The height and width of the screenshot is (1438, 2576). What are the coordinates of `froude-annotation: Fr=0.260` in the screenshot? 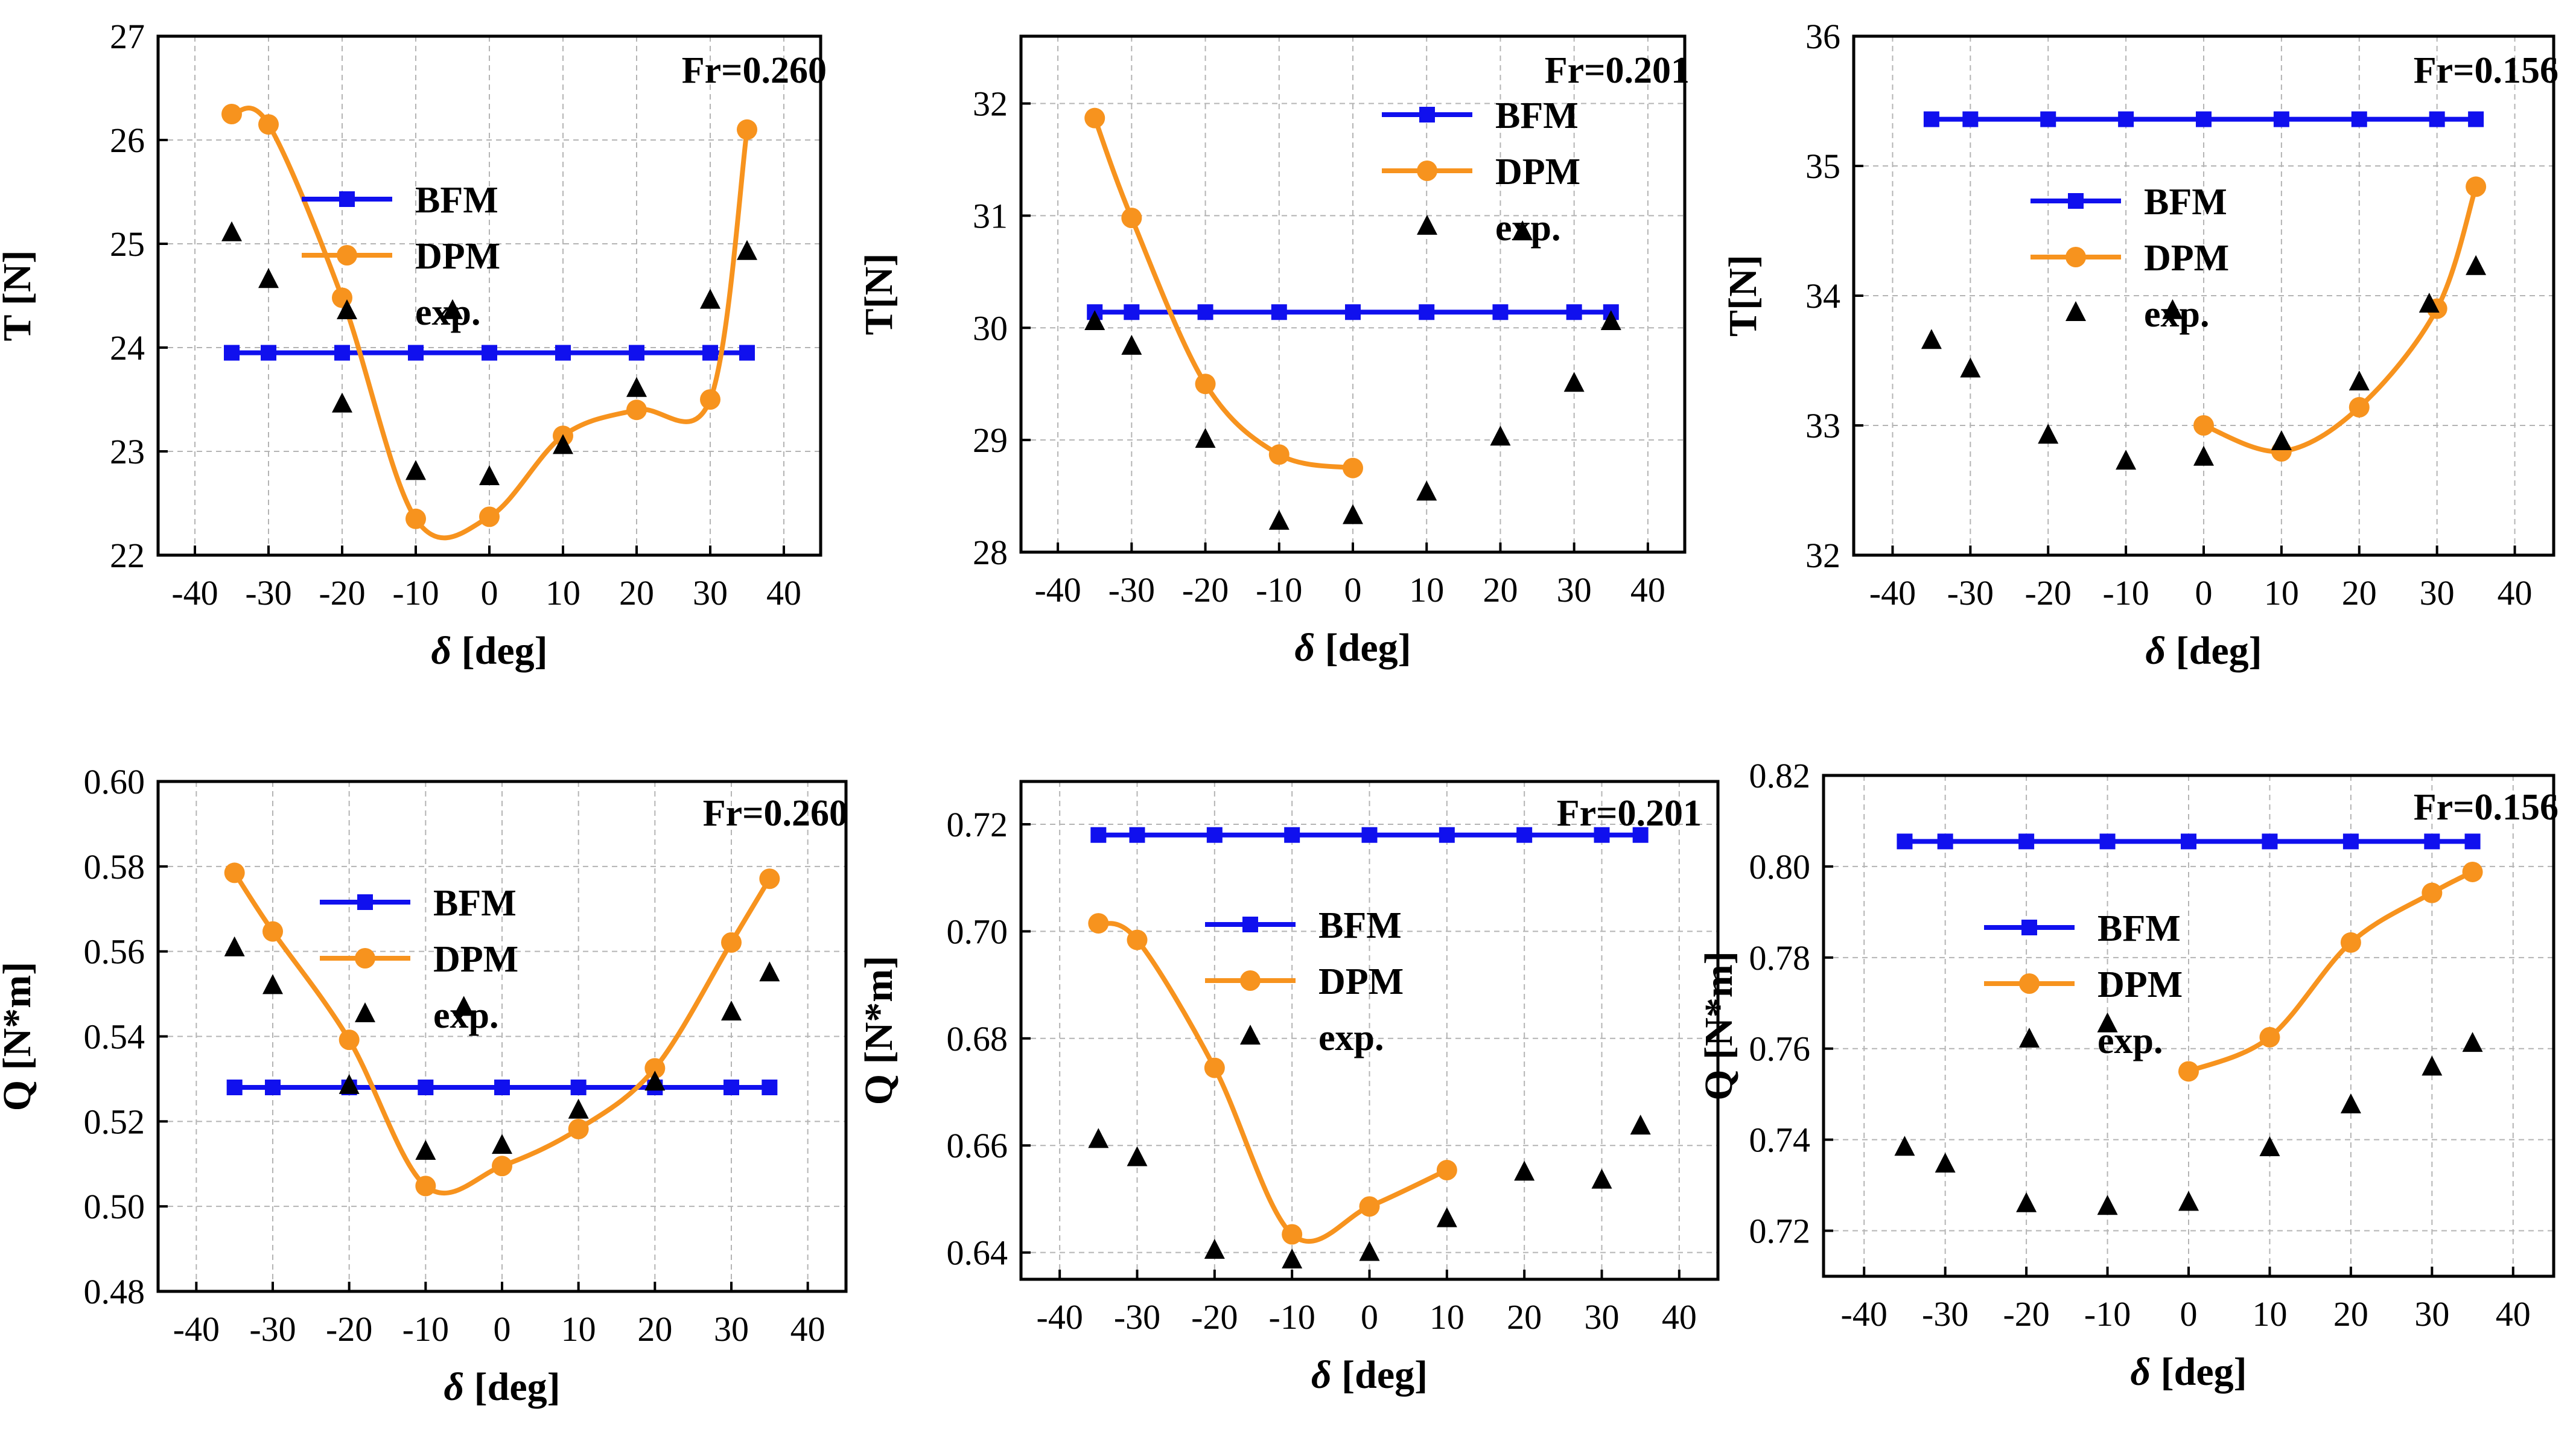 It's located at (775, 814).